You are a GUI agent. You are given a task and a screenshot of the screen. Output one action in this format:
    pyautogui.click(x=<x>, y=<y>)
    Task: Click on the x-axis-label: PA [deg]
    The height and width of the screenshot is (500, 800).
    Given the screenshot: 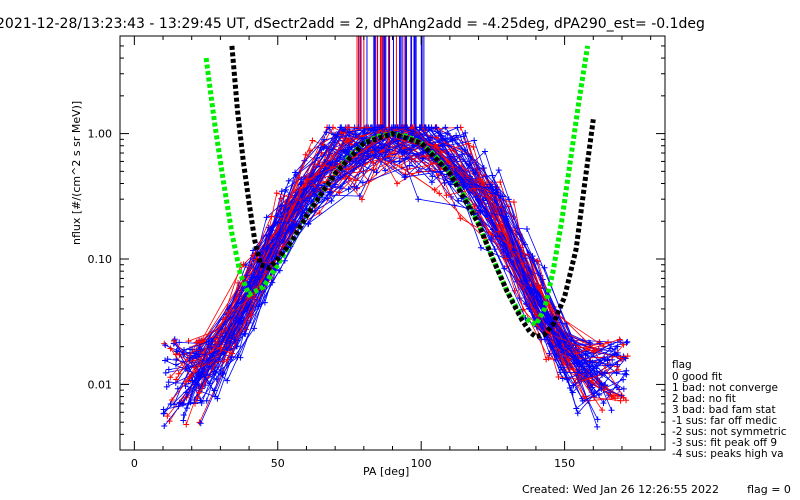 What is the action you would take?
    pyautogui.click(x=386, y=471)
    